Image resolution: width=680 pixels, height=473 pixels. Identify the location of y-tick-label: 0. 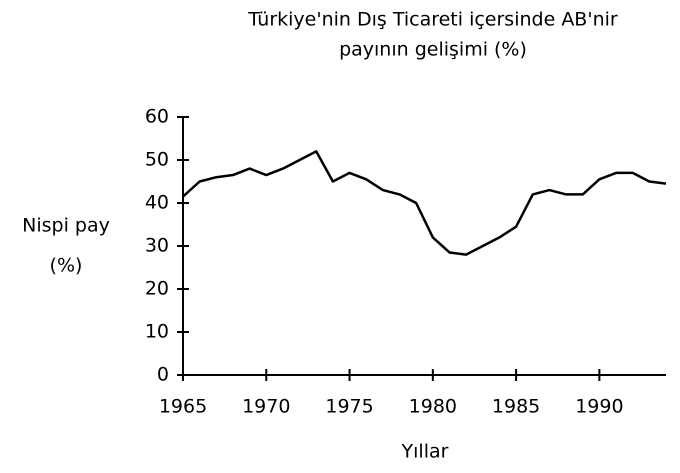
(163, 375).